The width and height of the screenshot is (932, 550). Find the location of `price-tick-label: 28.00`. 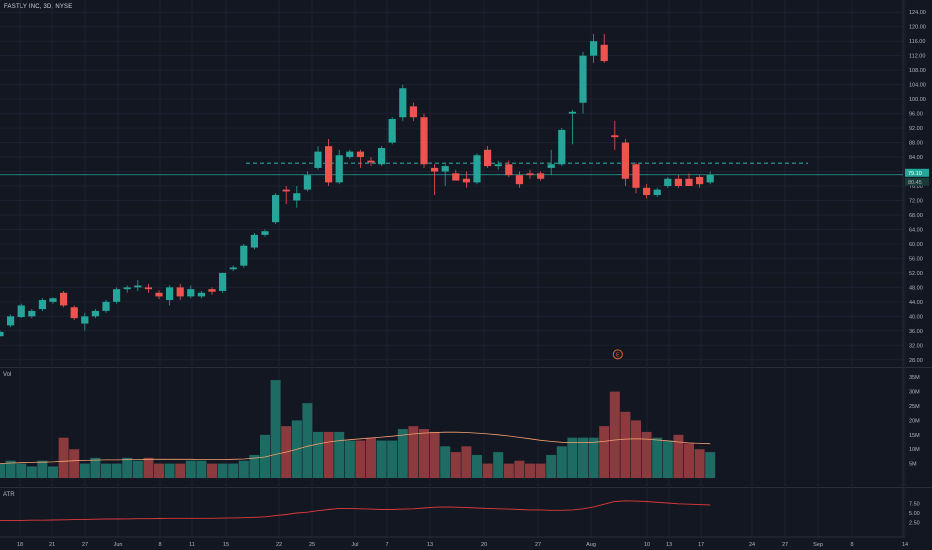

price-tick-label: 28.00 is located at coordinates (916, 361).